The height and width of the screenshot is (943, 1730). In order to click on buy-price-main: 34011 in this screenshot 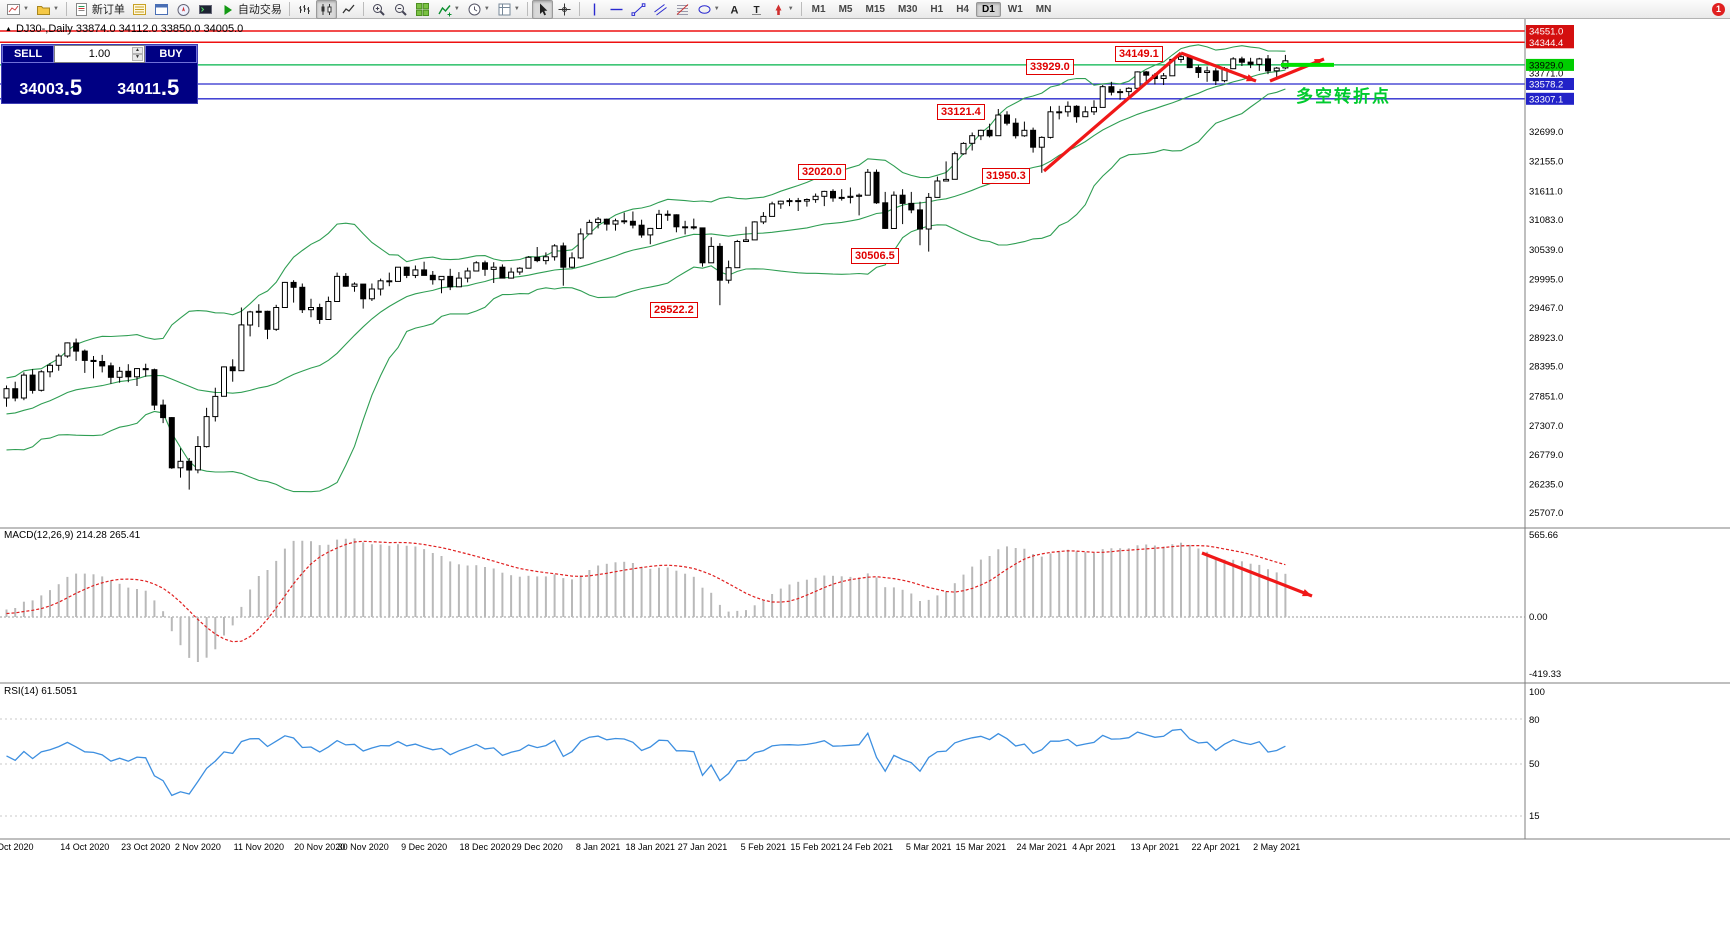, I will do `click(139, 89)`.